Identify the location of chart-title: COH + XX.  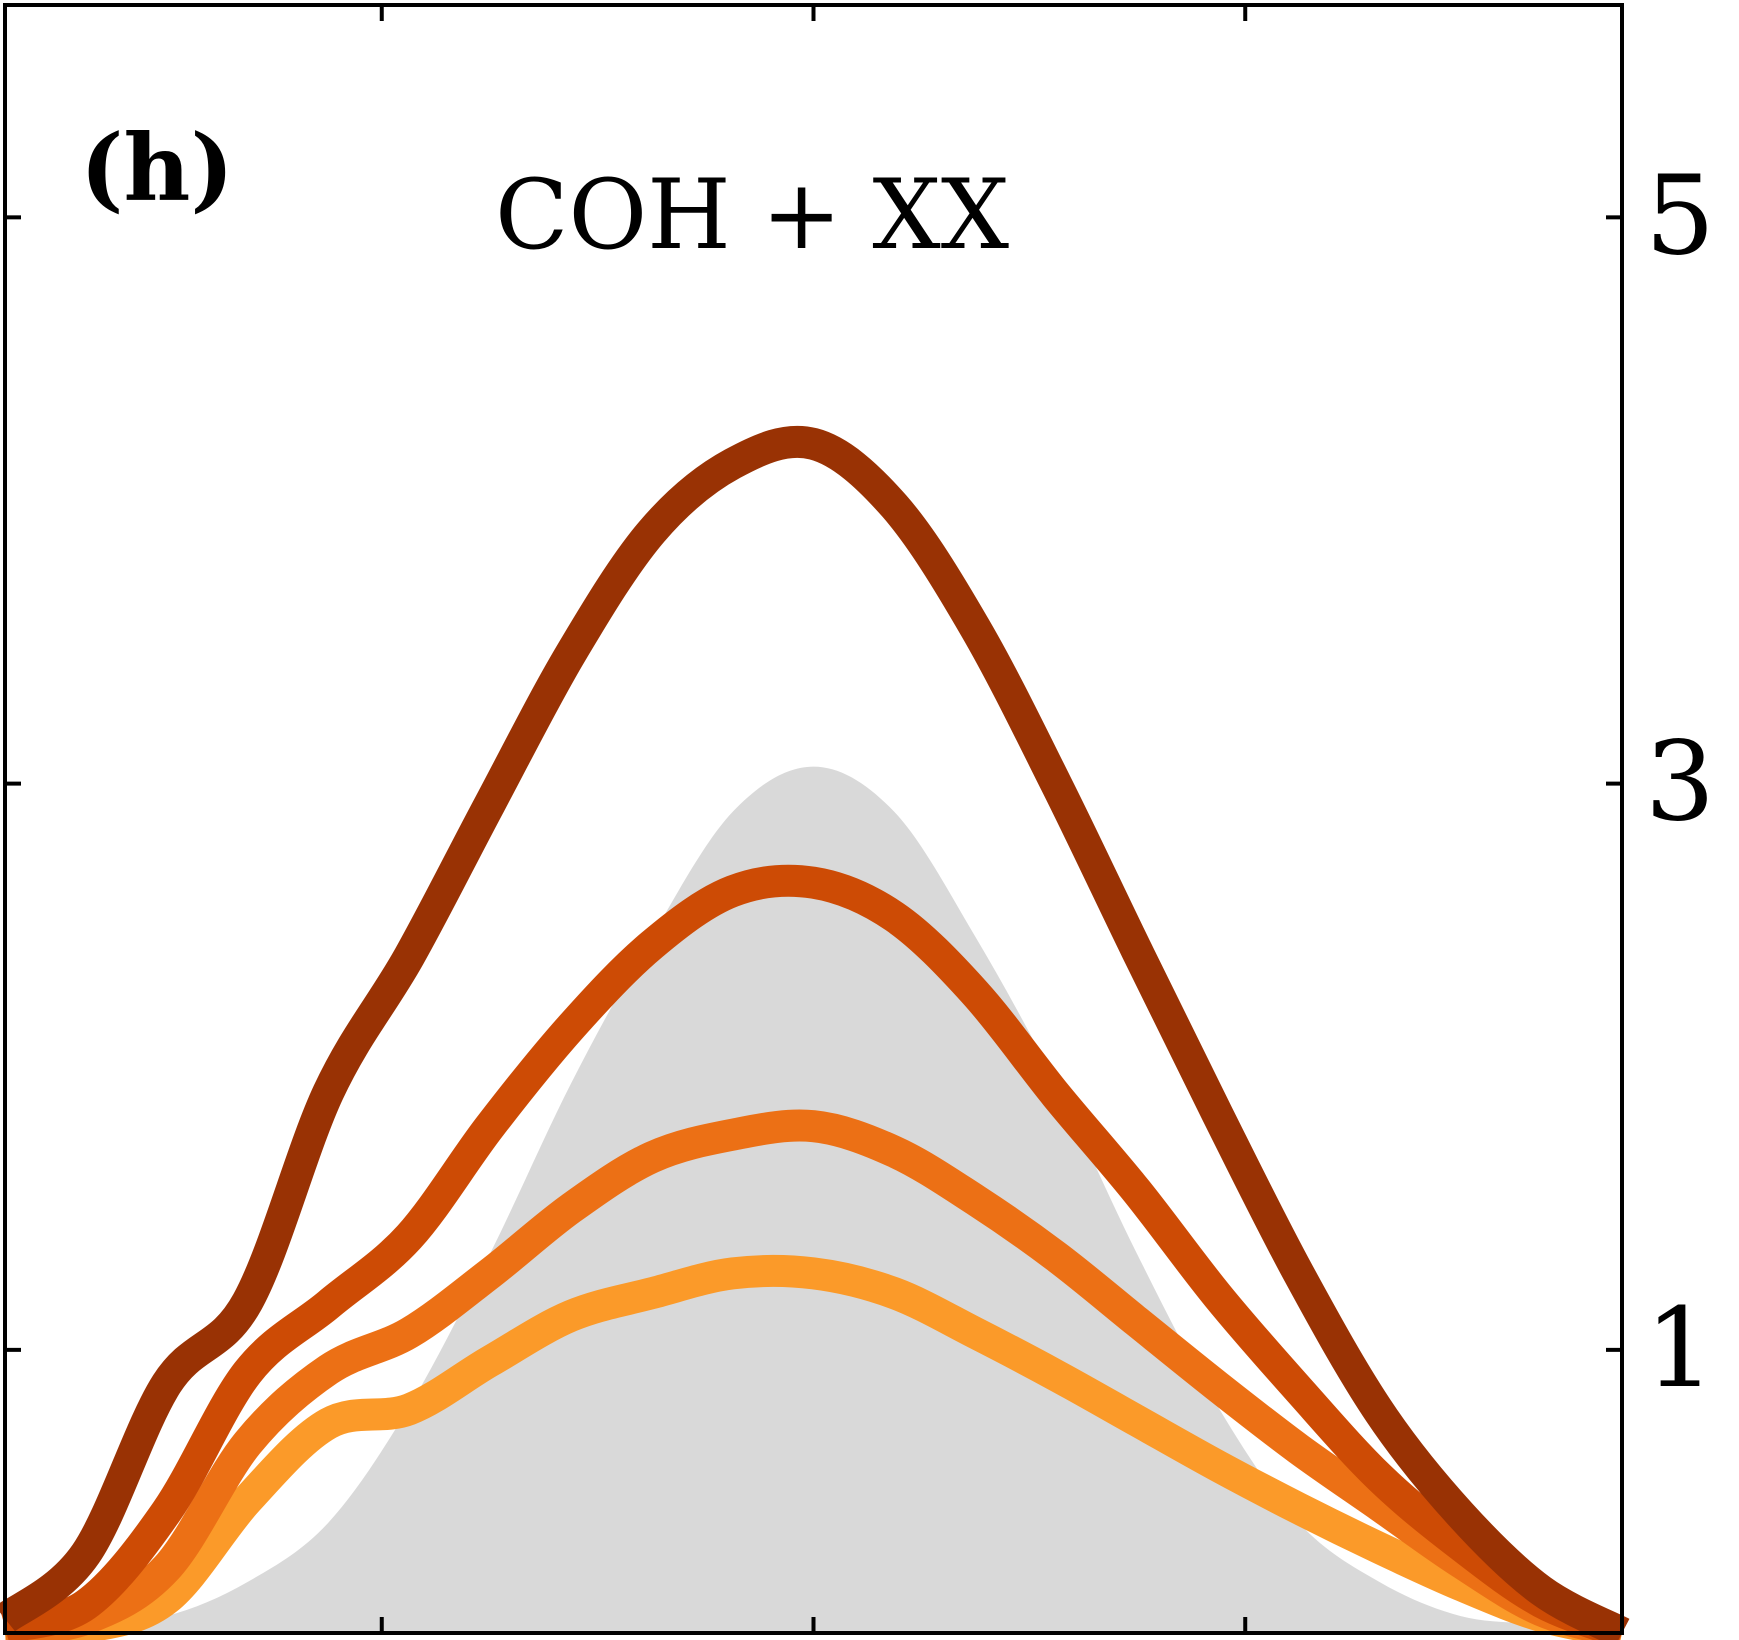
(752, 215).